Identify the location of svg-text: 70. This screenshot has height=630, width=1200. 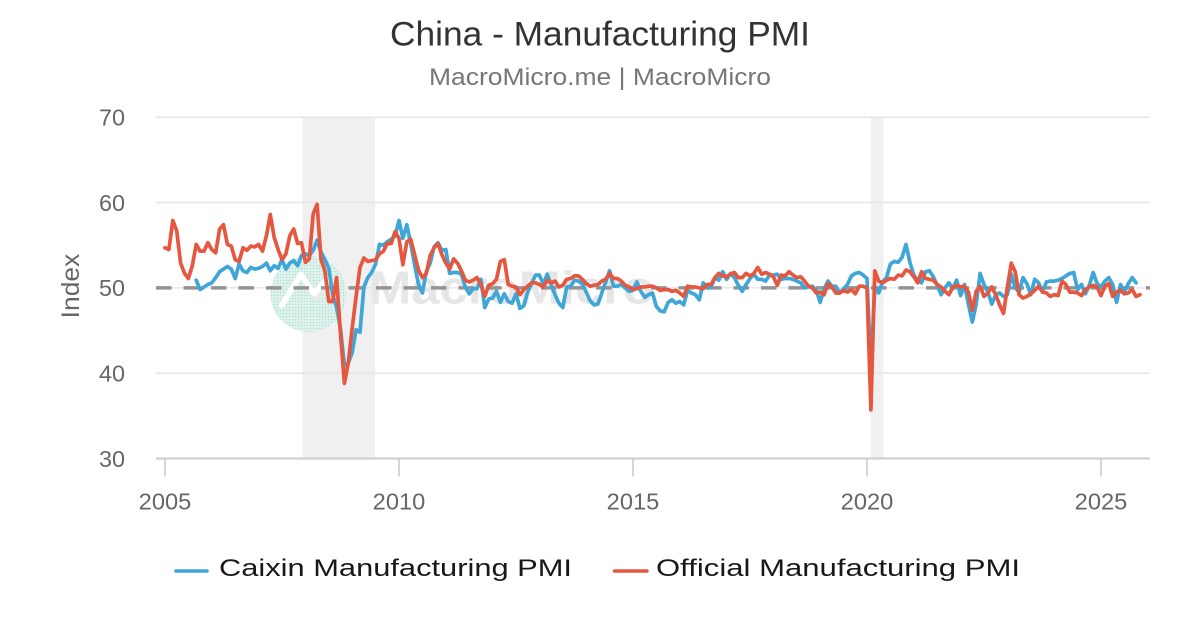
(112, 118).